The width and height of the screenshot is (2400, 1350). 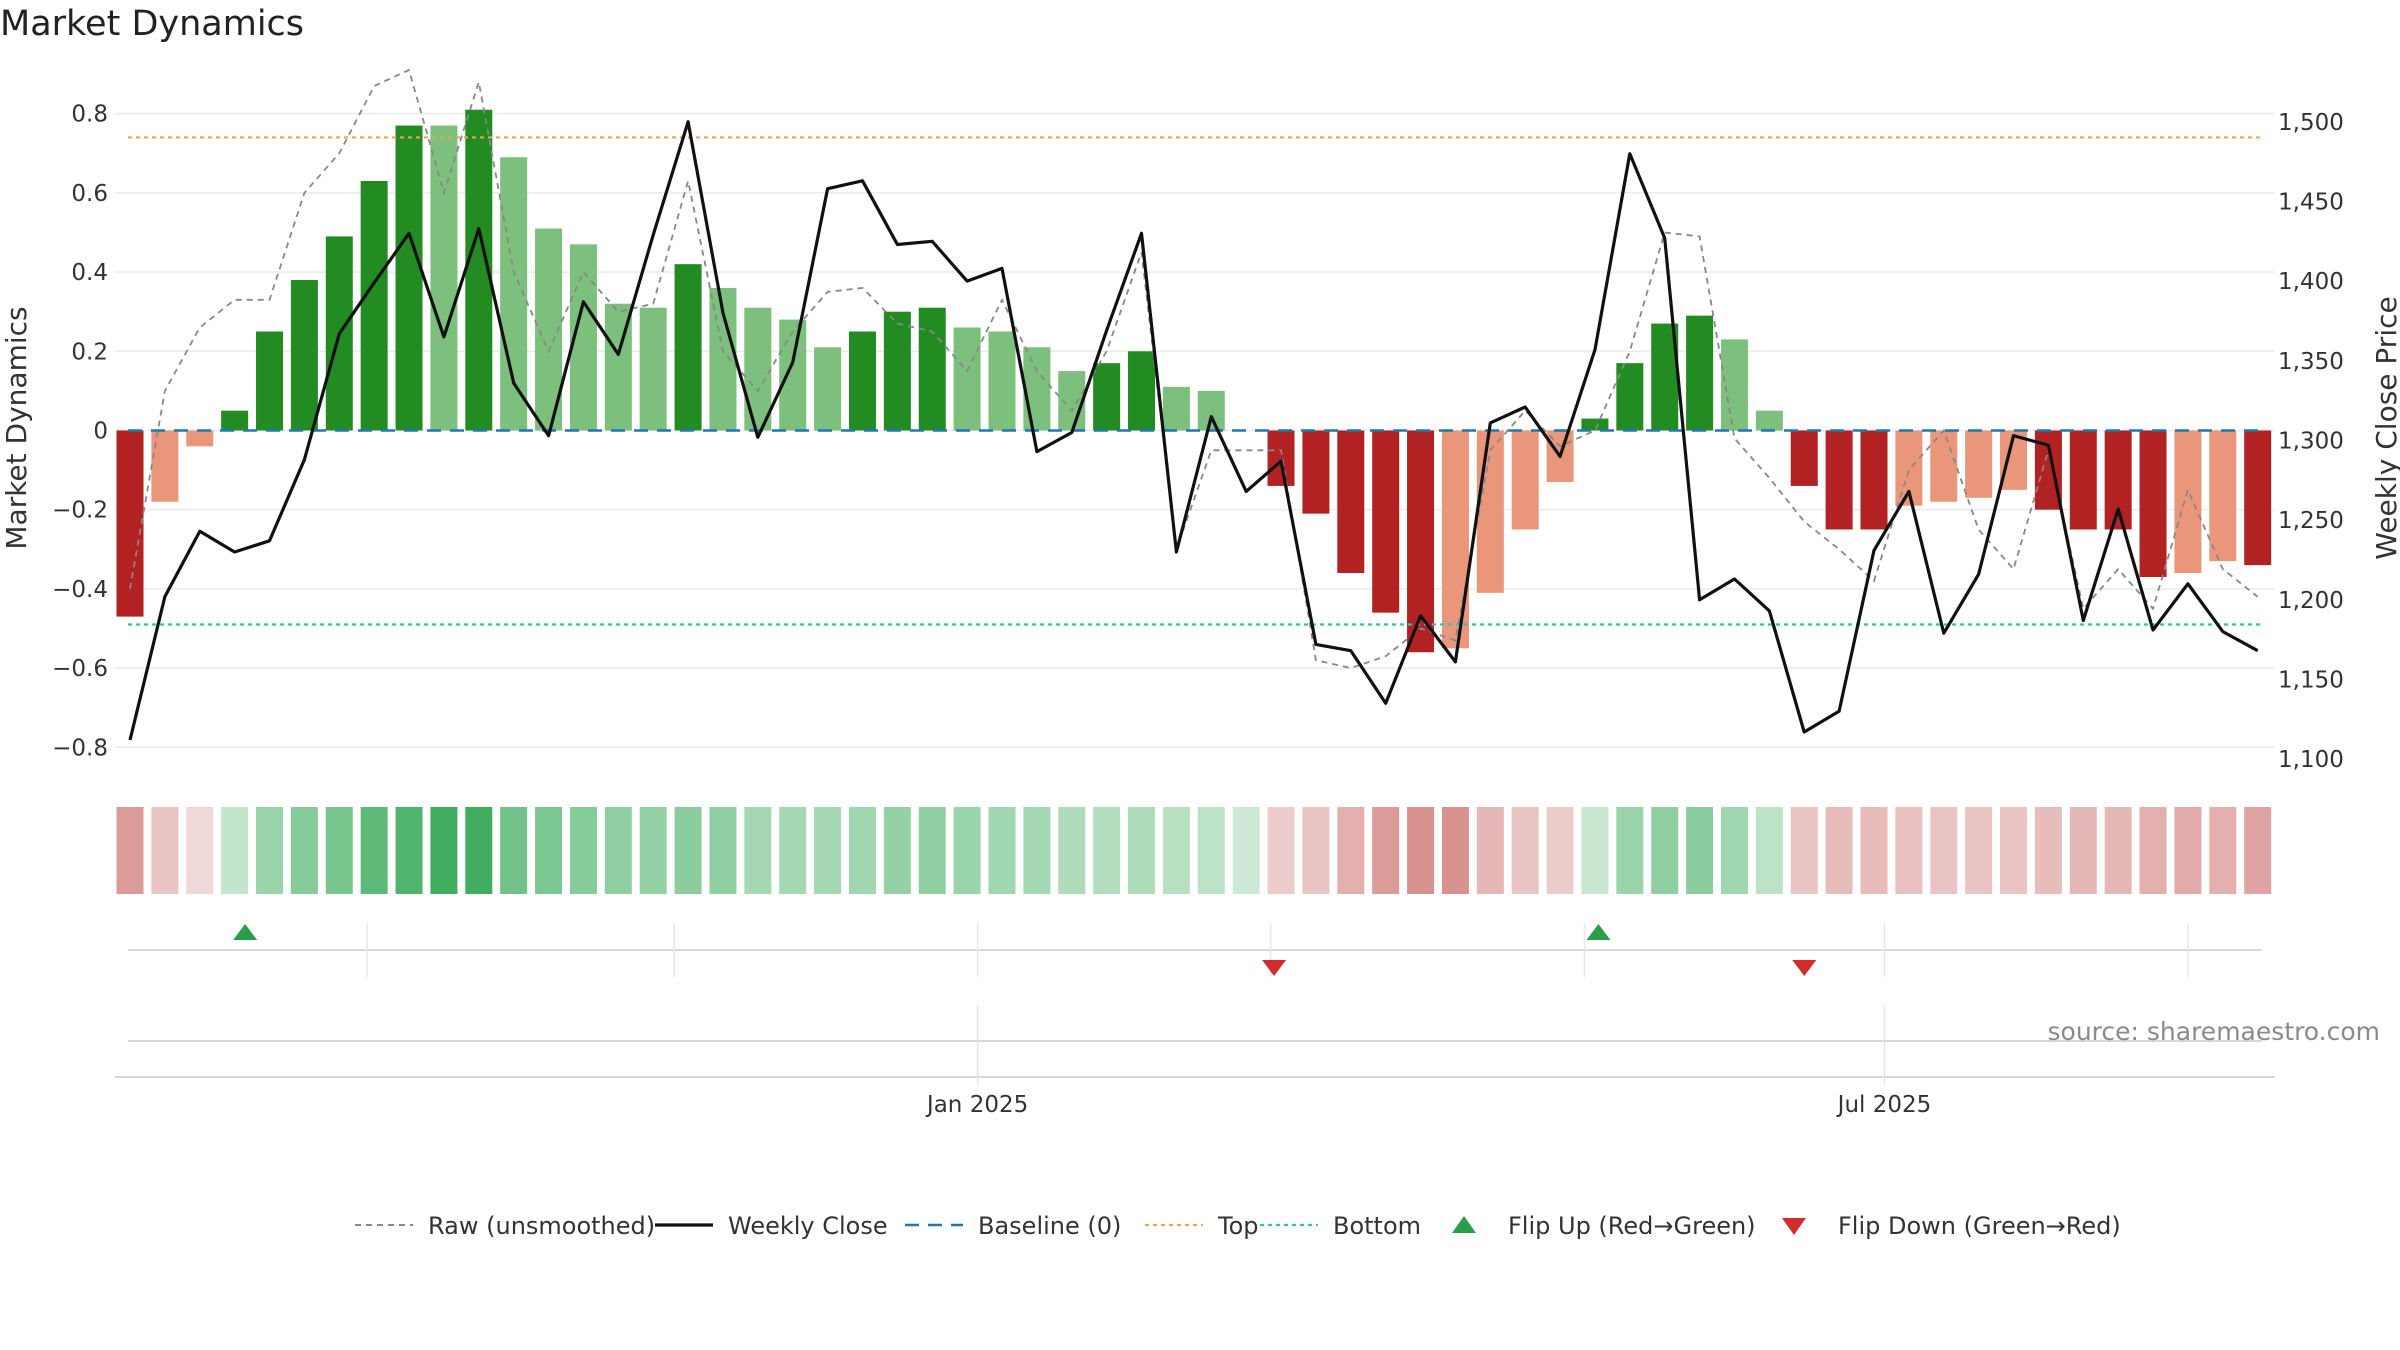 I want to click on left-tick-label: −0.4, so click(x=80, y=590).